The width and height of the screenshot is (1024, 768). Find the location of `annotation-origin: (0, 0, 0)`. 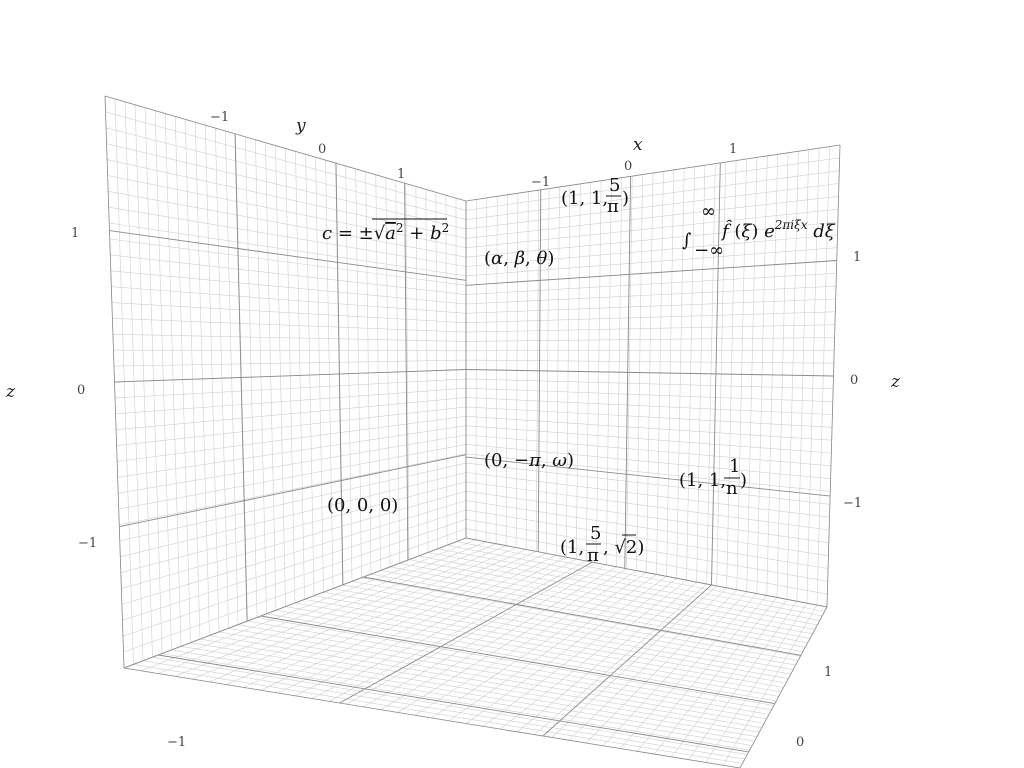

annotation-origin: (0, 0, 0) is located at coordinates (362, 505).